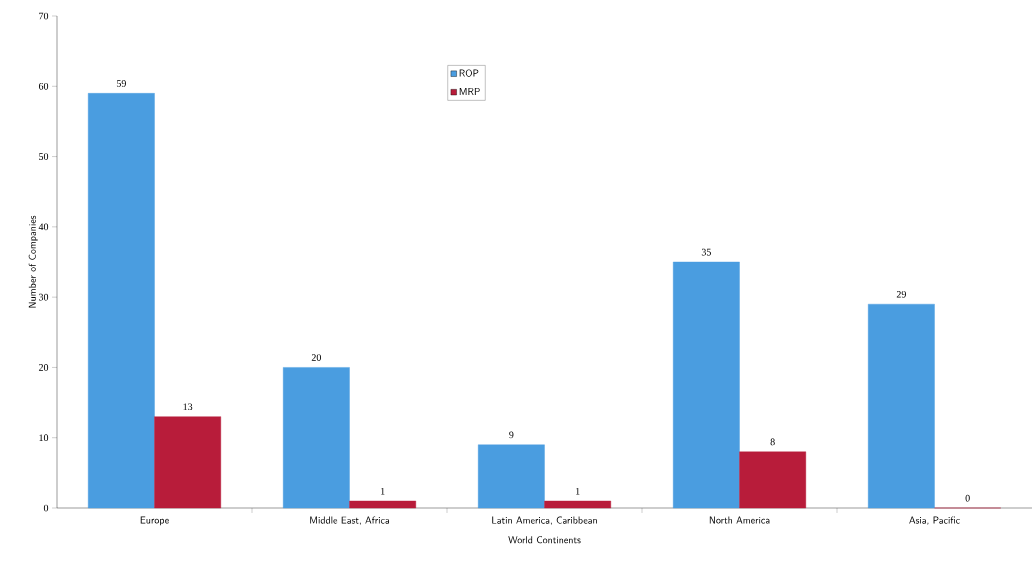  What do you see at coordinates (43, 86) in the screenshot?
I see `y-tick-label: 60` at bounding box center [43, 86].